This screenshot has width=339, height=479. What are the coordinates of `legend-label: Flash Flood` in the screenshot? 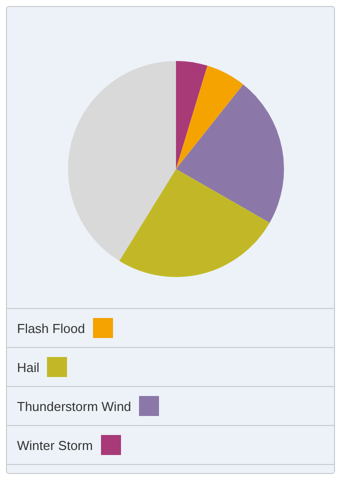 It's located at (51, 328).